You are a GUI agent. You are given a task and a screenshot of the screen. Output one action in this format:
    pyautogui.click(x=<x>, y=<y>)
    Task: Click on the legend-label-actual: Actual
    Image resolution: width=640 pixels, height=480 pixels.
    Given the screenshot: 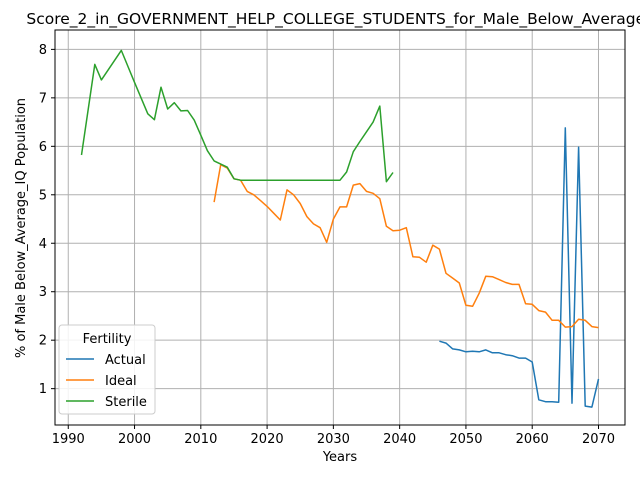 What is the action you would take?
    pyautogui.click(x=125, y=360)
    